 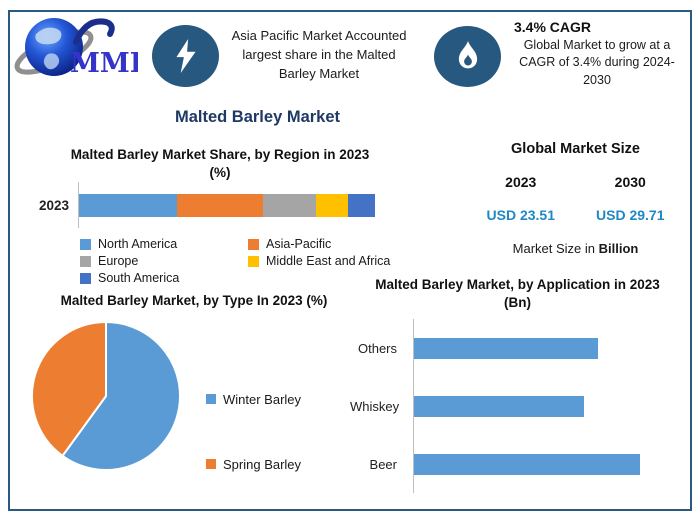 What do you see at coordinates (575, 149) in the screenshot?
I see `market-size-title: Global Market Size` at bounding box center [575, 149].